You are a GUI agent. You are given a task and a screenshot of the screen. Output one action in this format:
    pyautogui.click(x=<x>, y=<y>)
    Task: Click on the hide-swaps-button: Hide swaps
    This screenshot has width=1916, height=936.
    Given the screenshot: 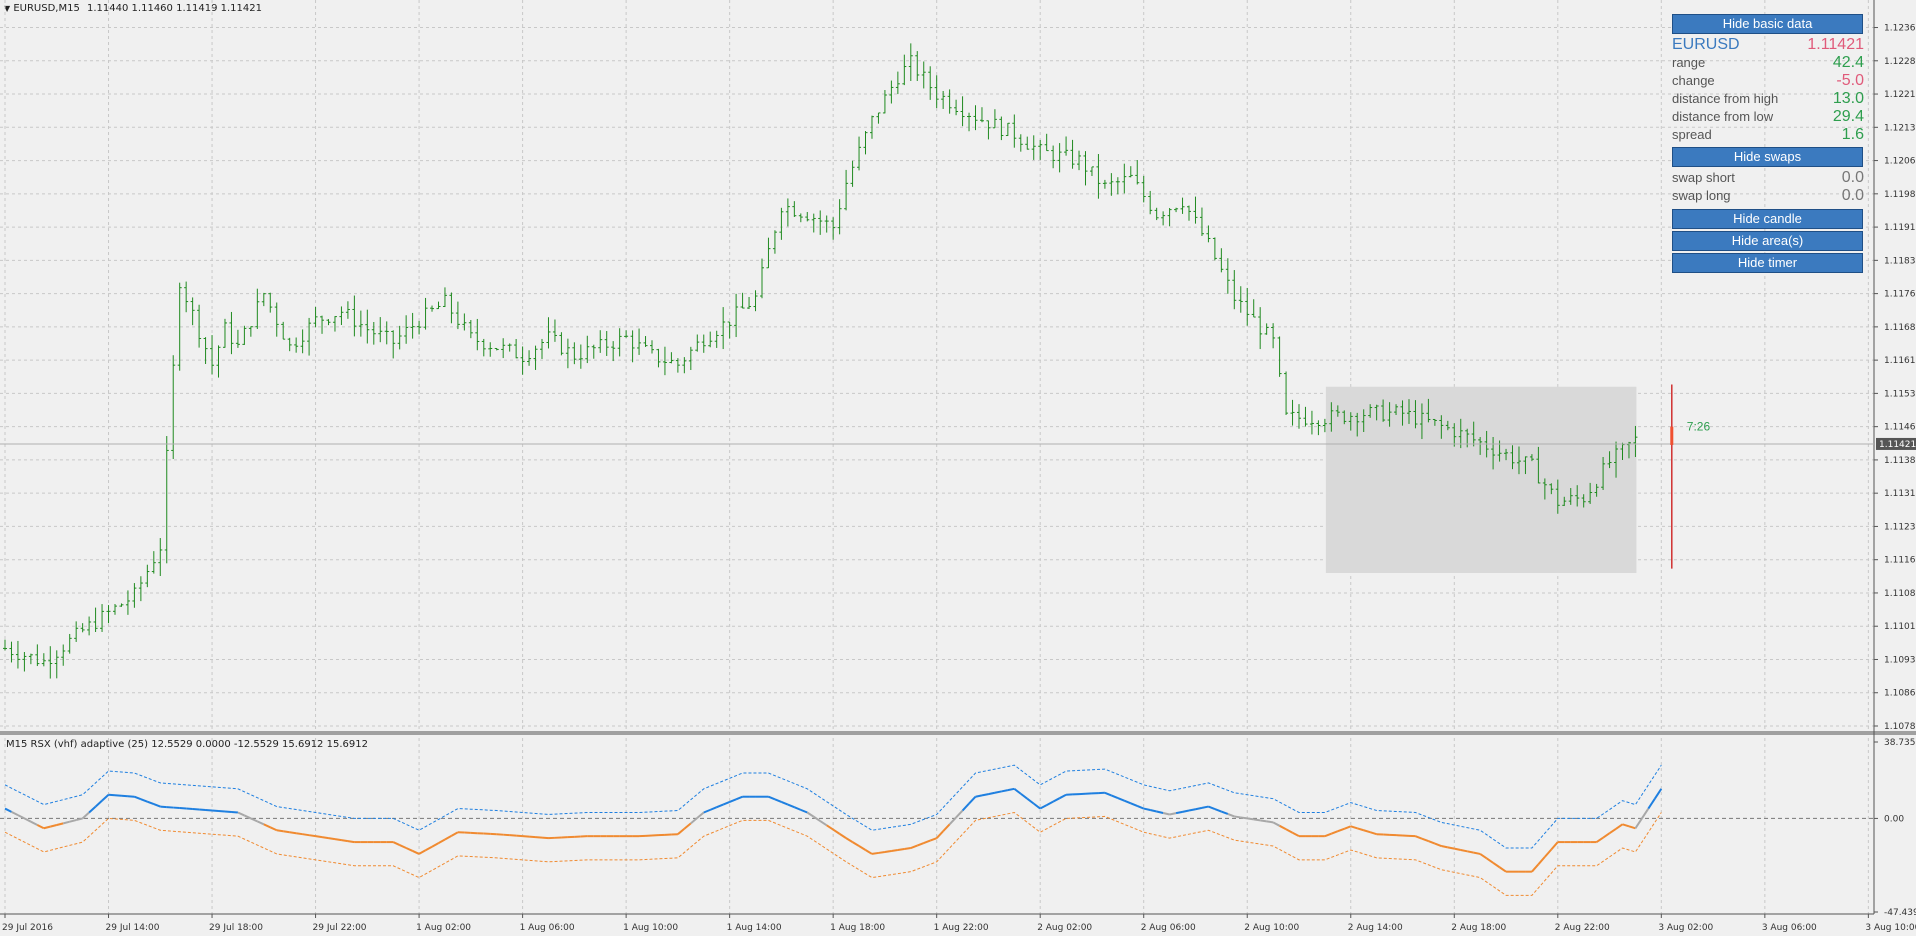 What is the action you would take?
    pyautogui.click(x=1767, y=157)
    